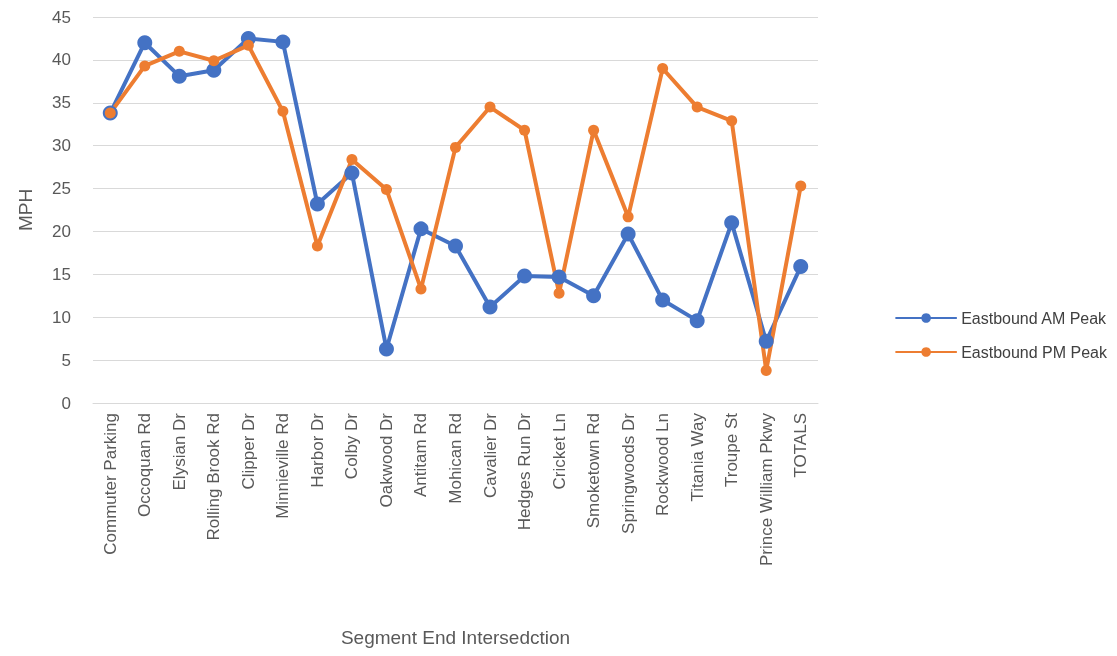 The width and height of the screenshot is (1117, 656). What do you see at coordinates (455, 458) in the screenshot?
I see `x-tick-label: Mohican Rd` at bounding box center [455, 458].